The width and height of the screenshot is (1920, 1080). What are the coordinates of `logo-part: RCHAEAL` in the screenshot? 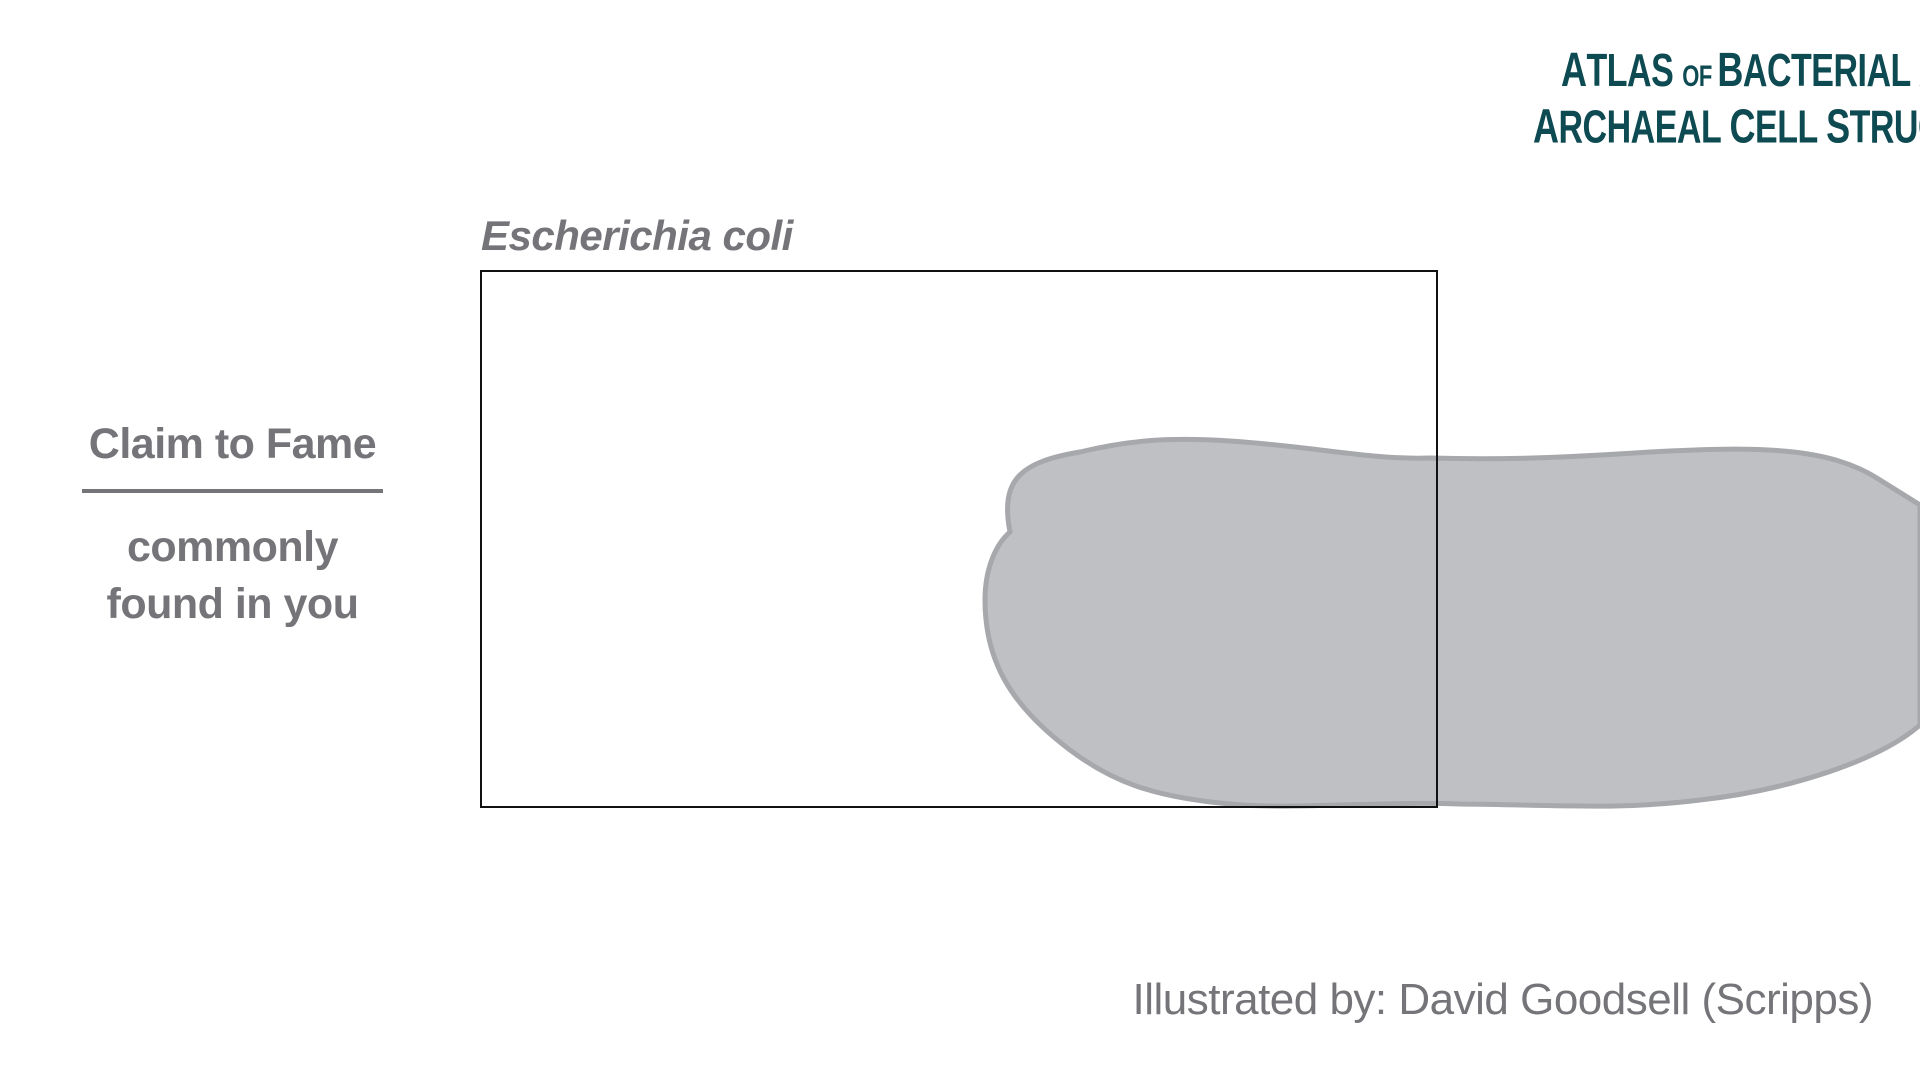 It's located at (1644, 128).